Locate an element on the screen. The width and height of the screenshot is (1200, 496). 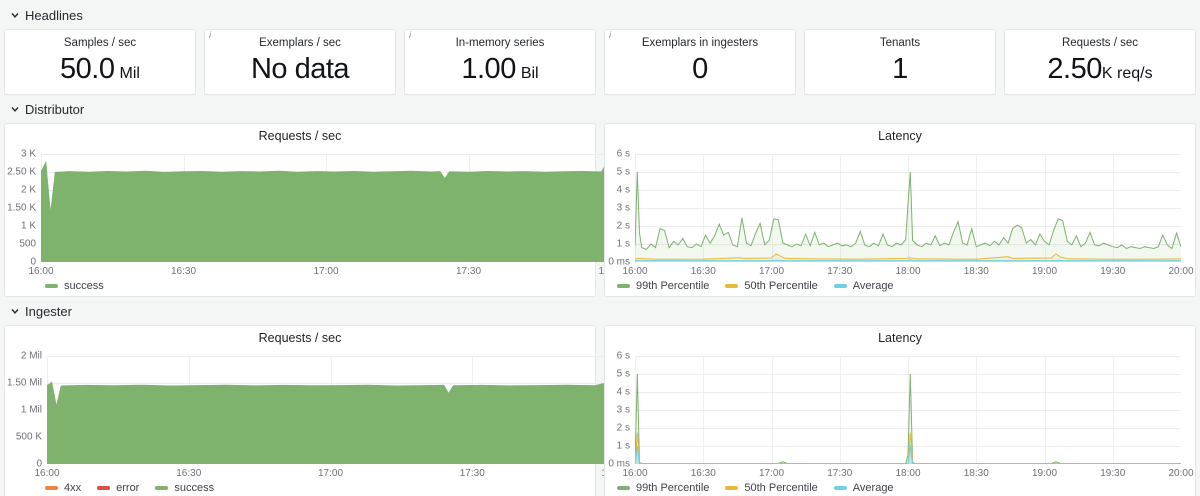
section-title: Ingester is located at coordinates (48, 311).